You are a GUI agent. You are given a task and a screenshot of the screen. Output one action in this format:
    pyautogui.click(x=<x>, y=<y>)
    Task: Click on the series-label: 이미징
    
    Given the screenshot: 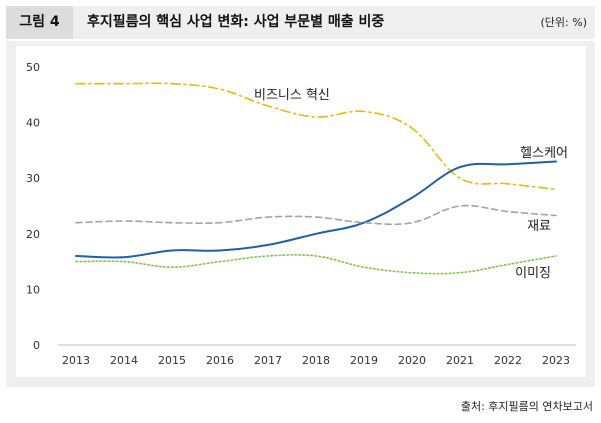 What is the action you would take?
    pyautogui.click(x=533, y=273)
    